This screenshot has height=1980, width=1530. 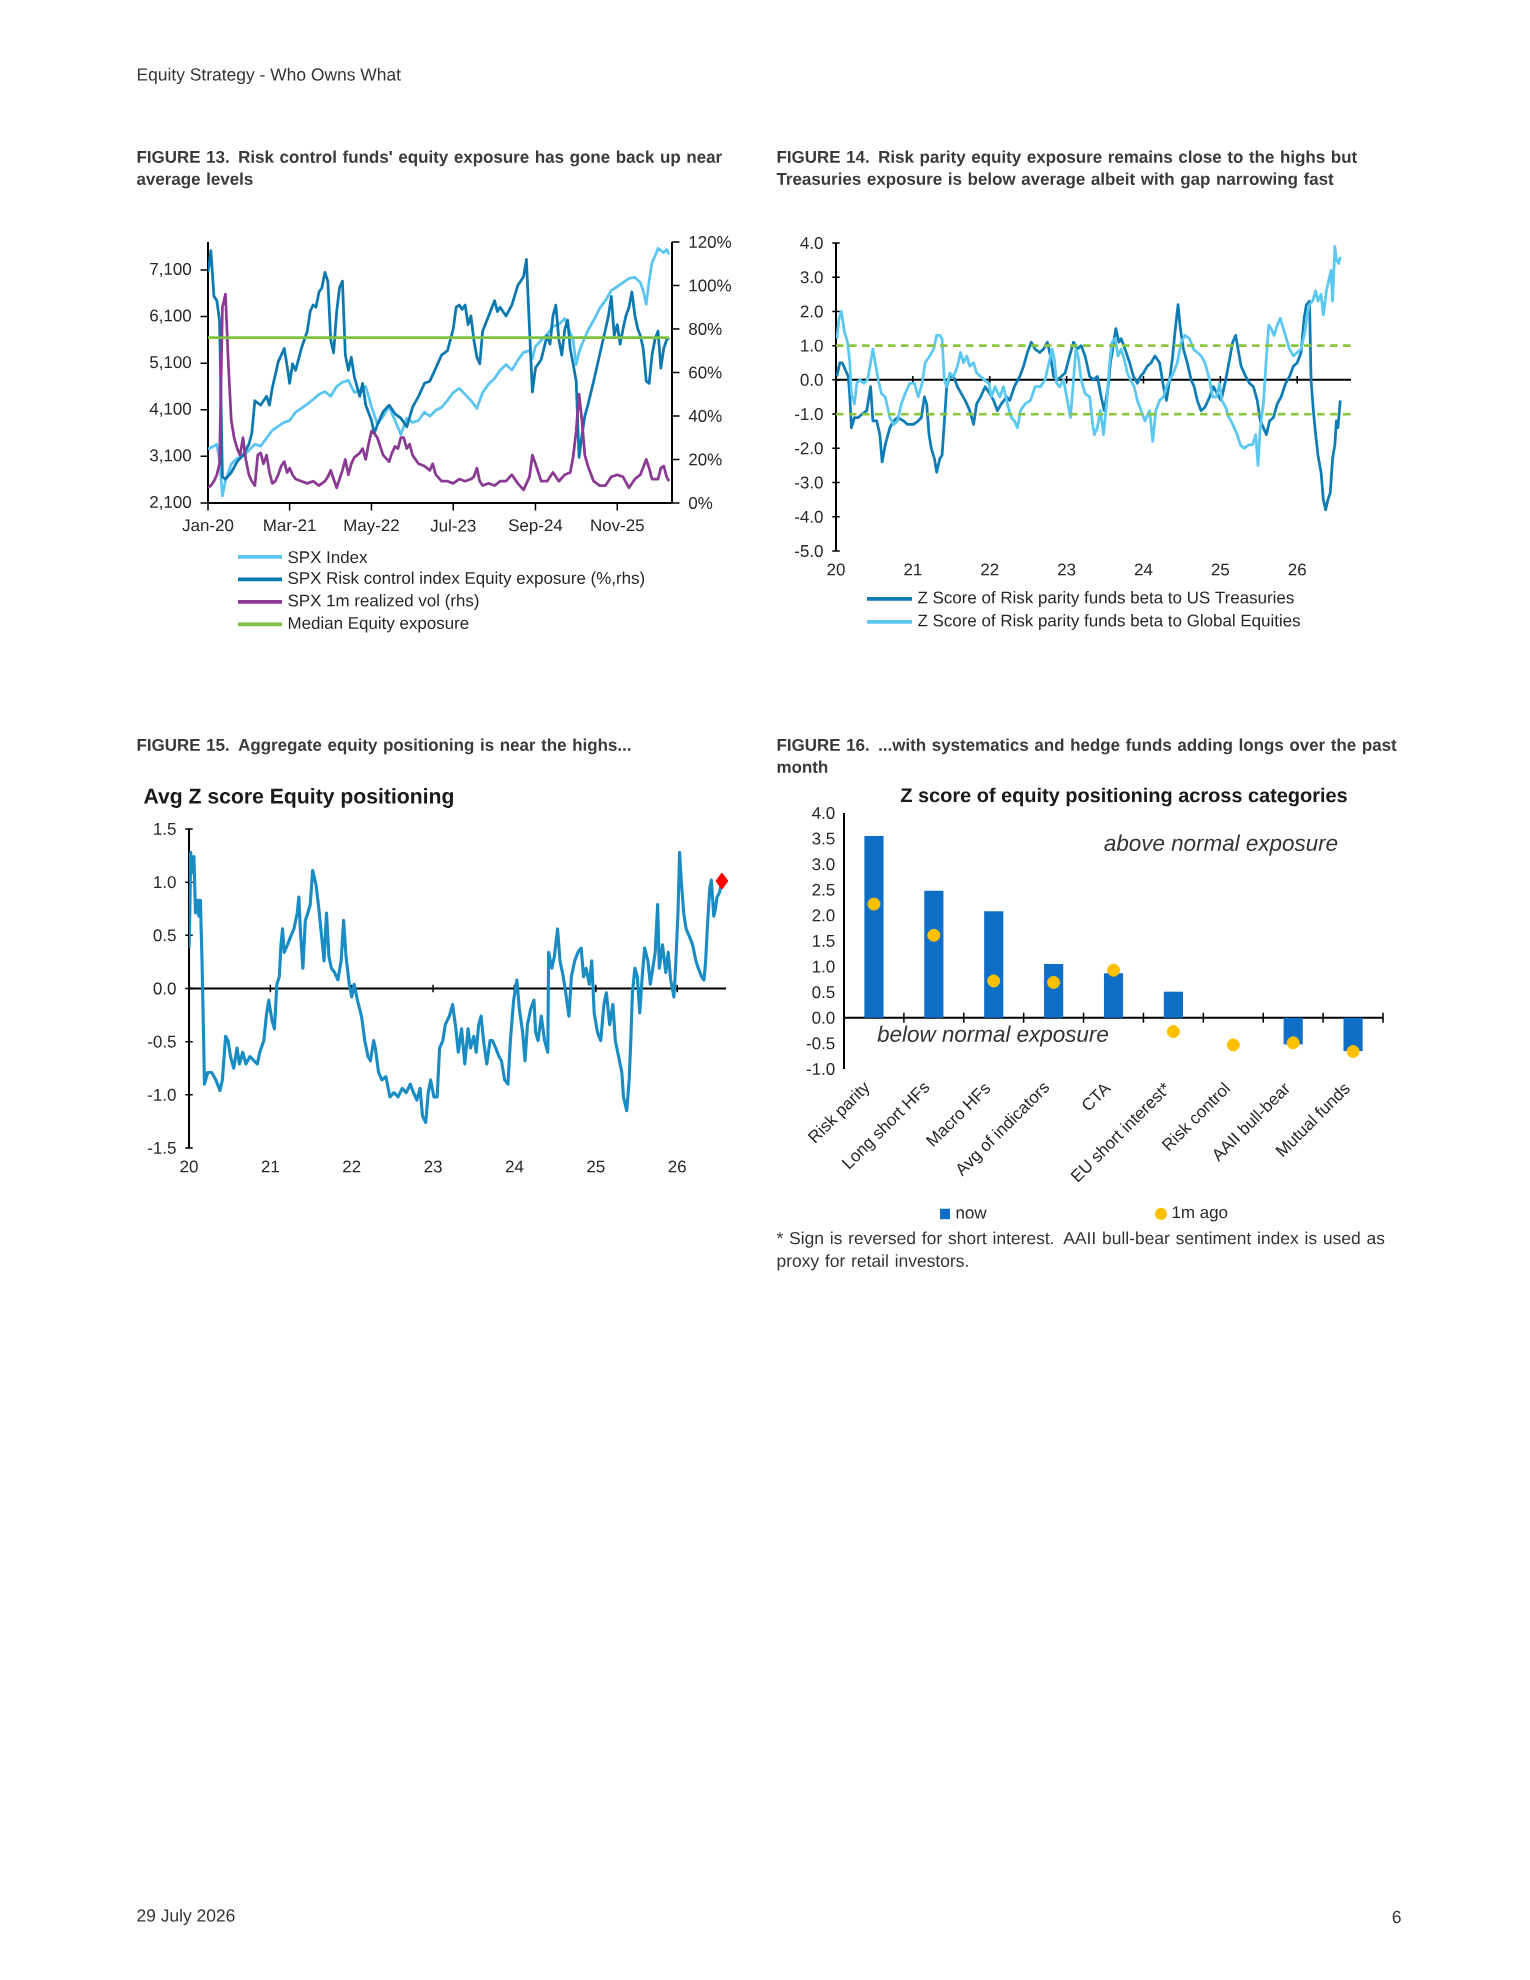 I want to click on x-tick-label: CTA, so click(x=1097, y=1097).